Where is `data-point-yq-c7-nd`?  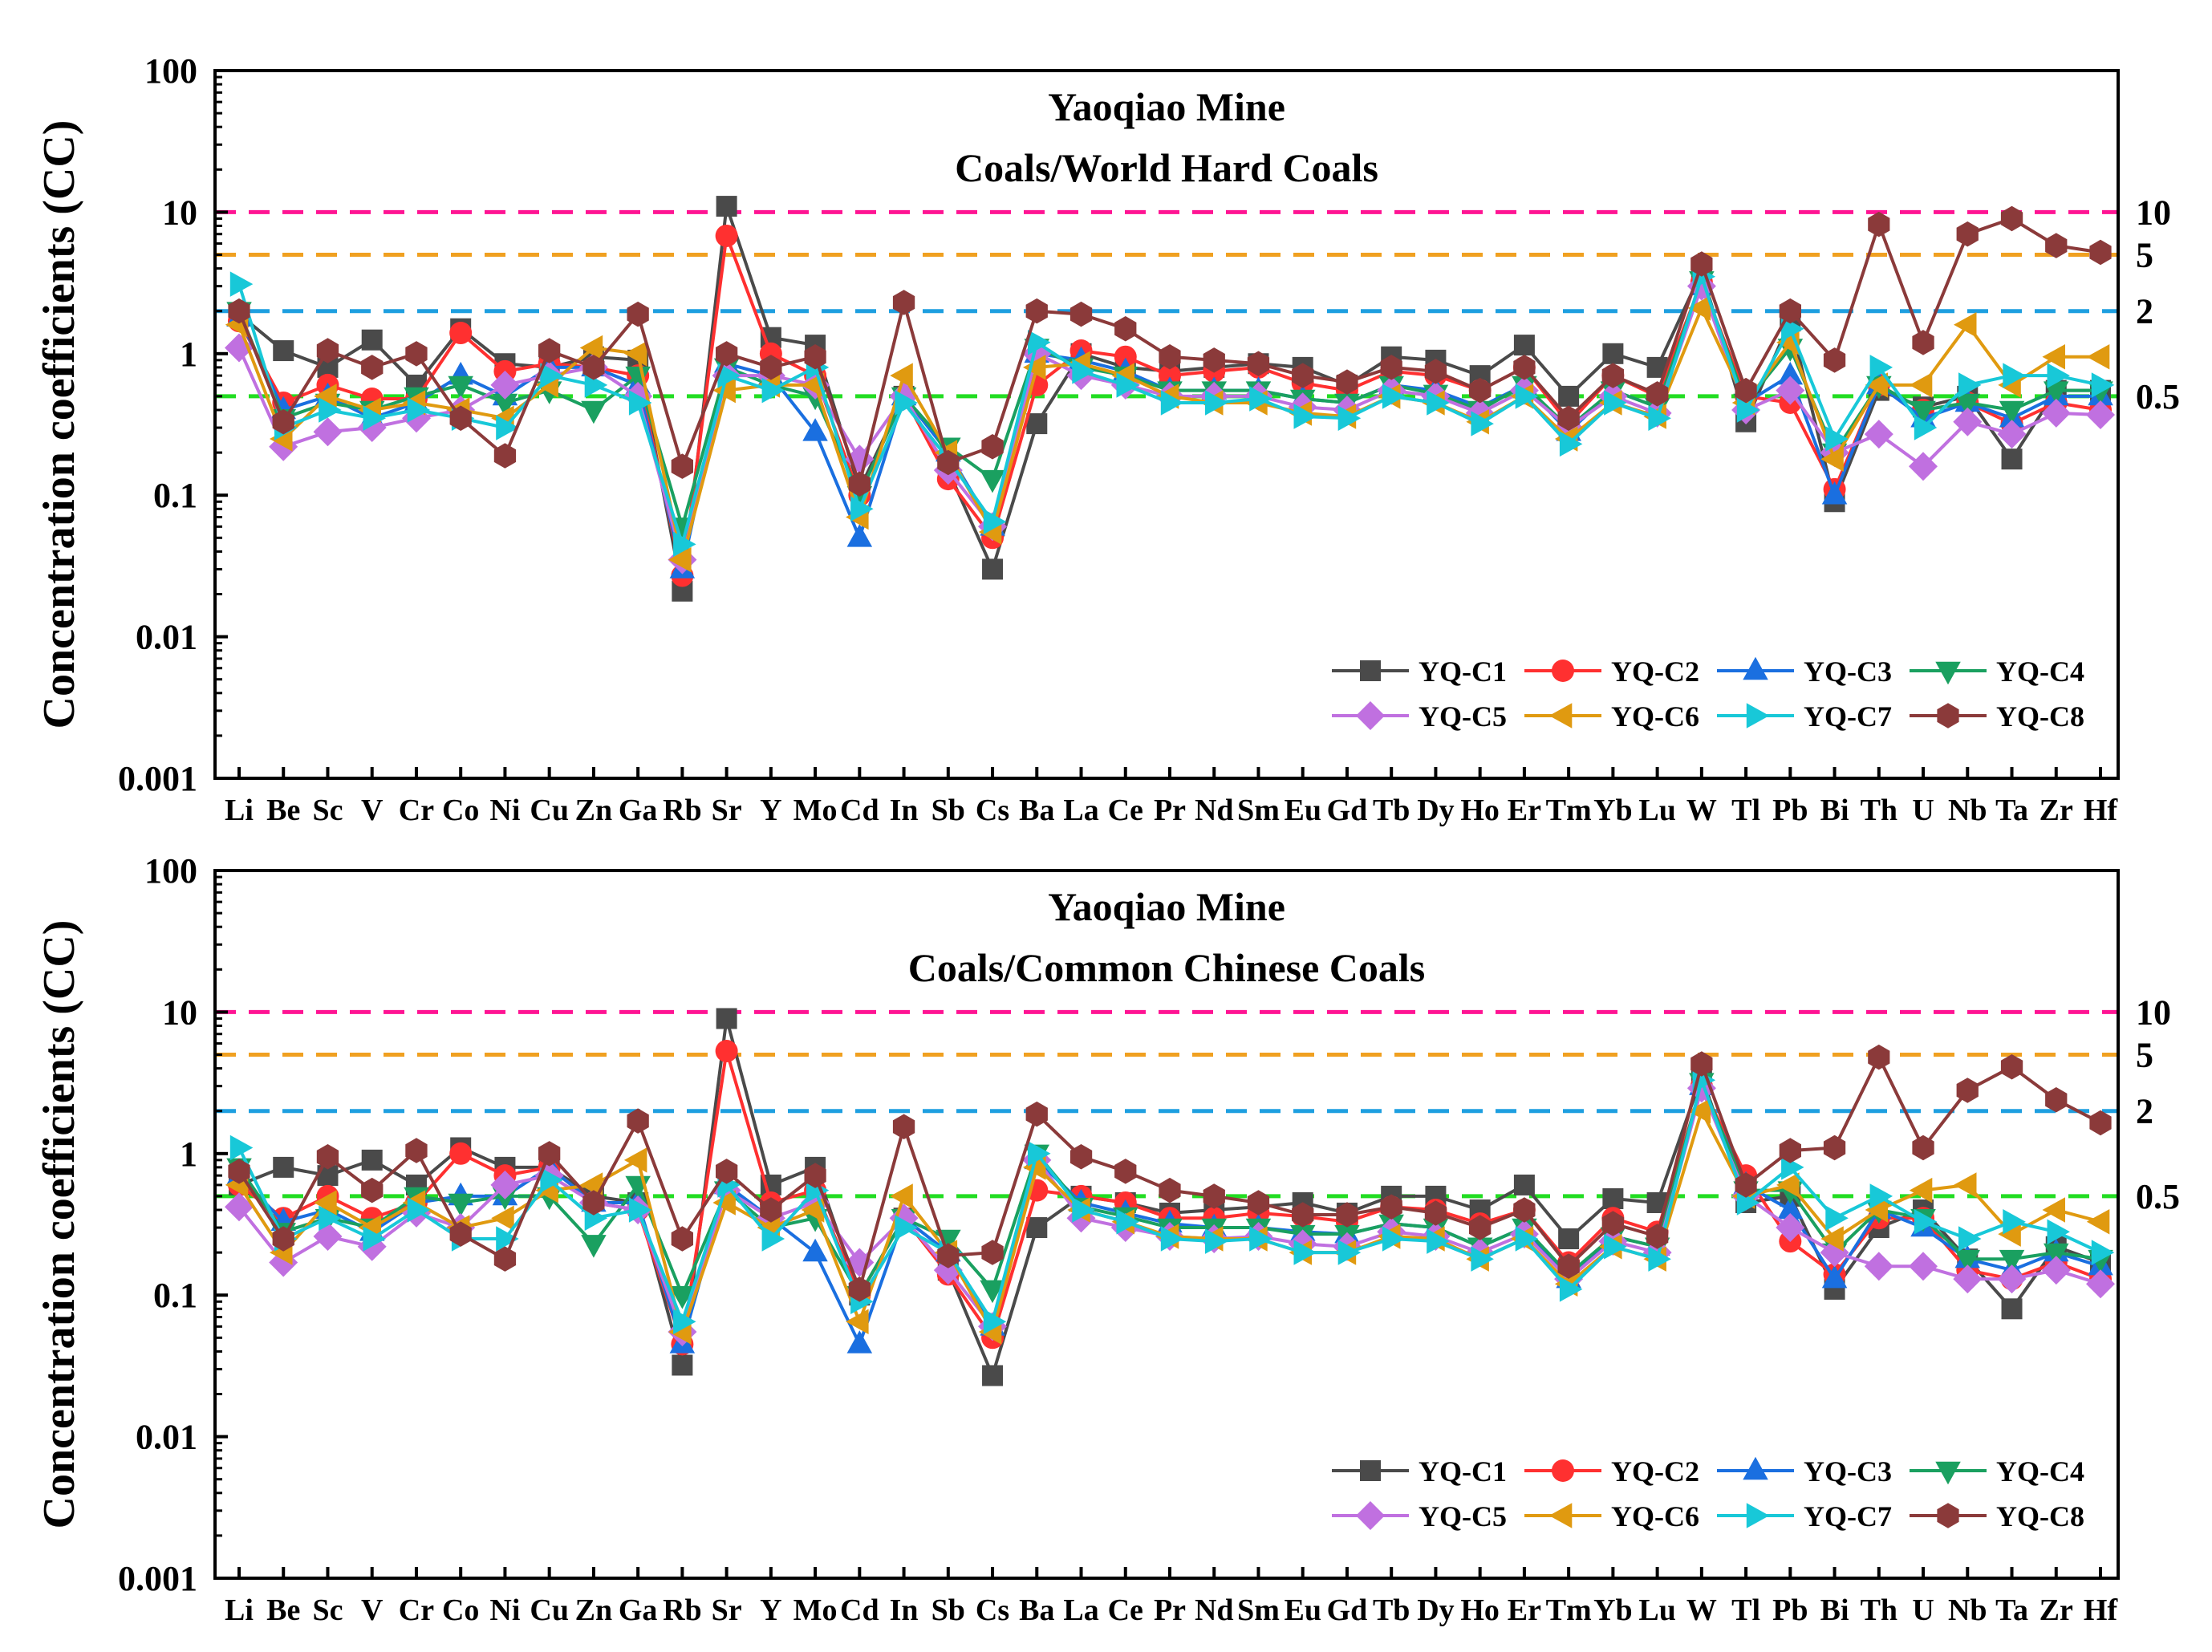 data-point-yq-c7-nd is located at coordinates (1216, 403).